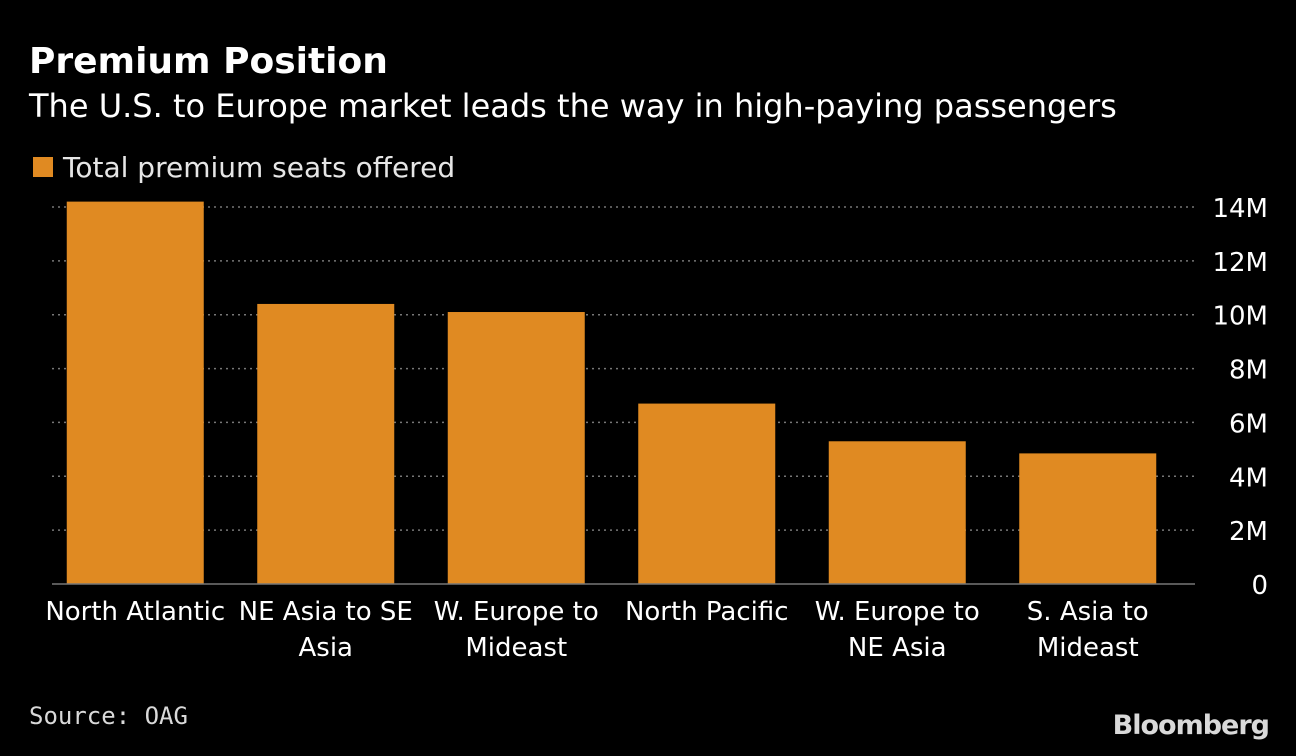 This screenshot has height=756, width=1296. I want to click on x-tick-label: NE Asia to SE, so click(326, 612).